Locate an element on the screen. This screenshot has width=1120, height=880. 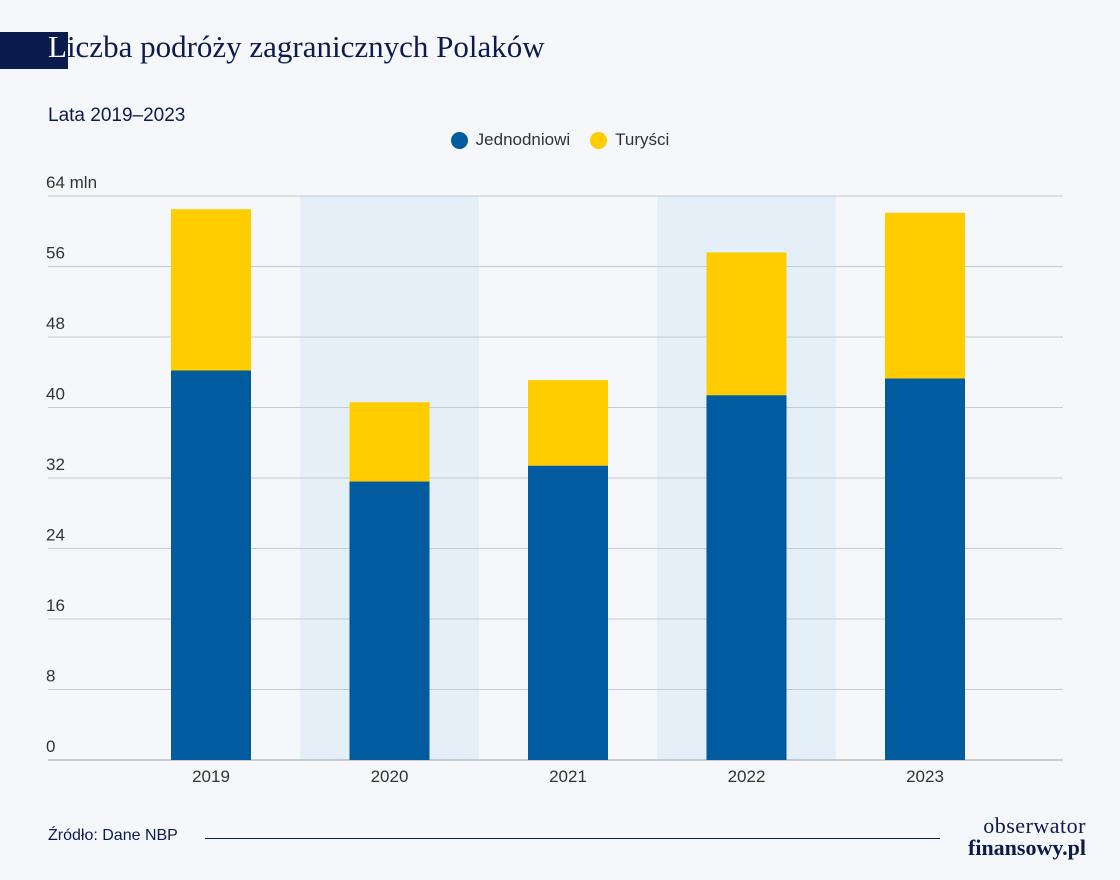
x-tick-label-2023: 2023 is located at coordinates (925, 776).